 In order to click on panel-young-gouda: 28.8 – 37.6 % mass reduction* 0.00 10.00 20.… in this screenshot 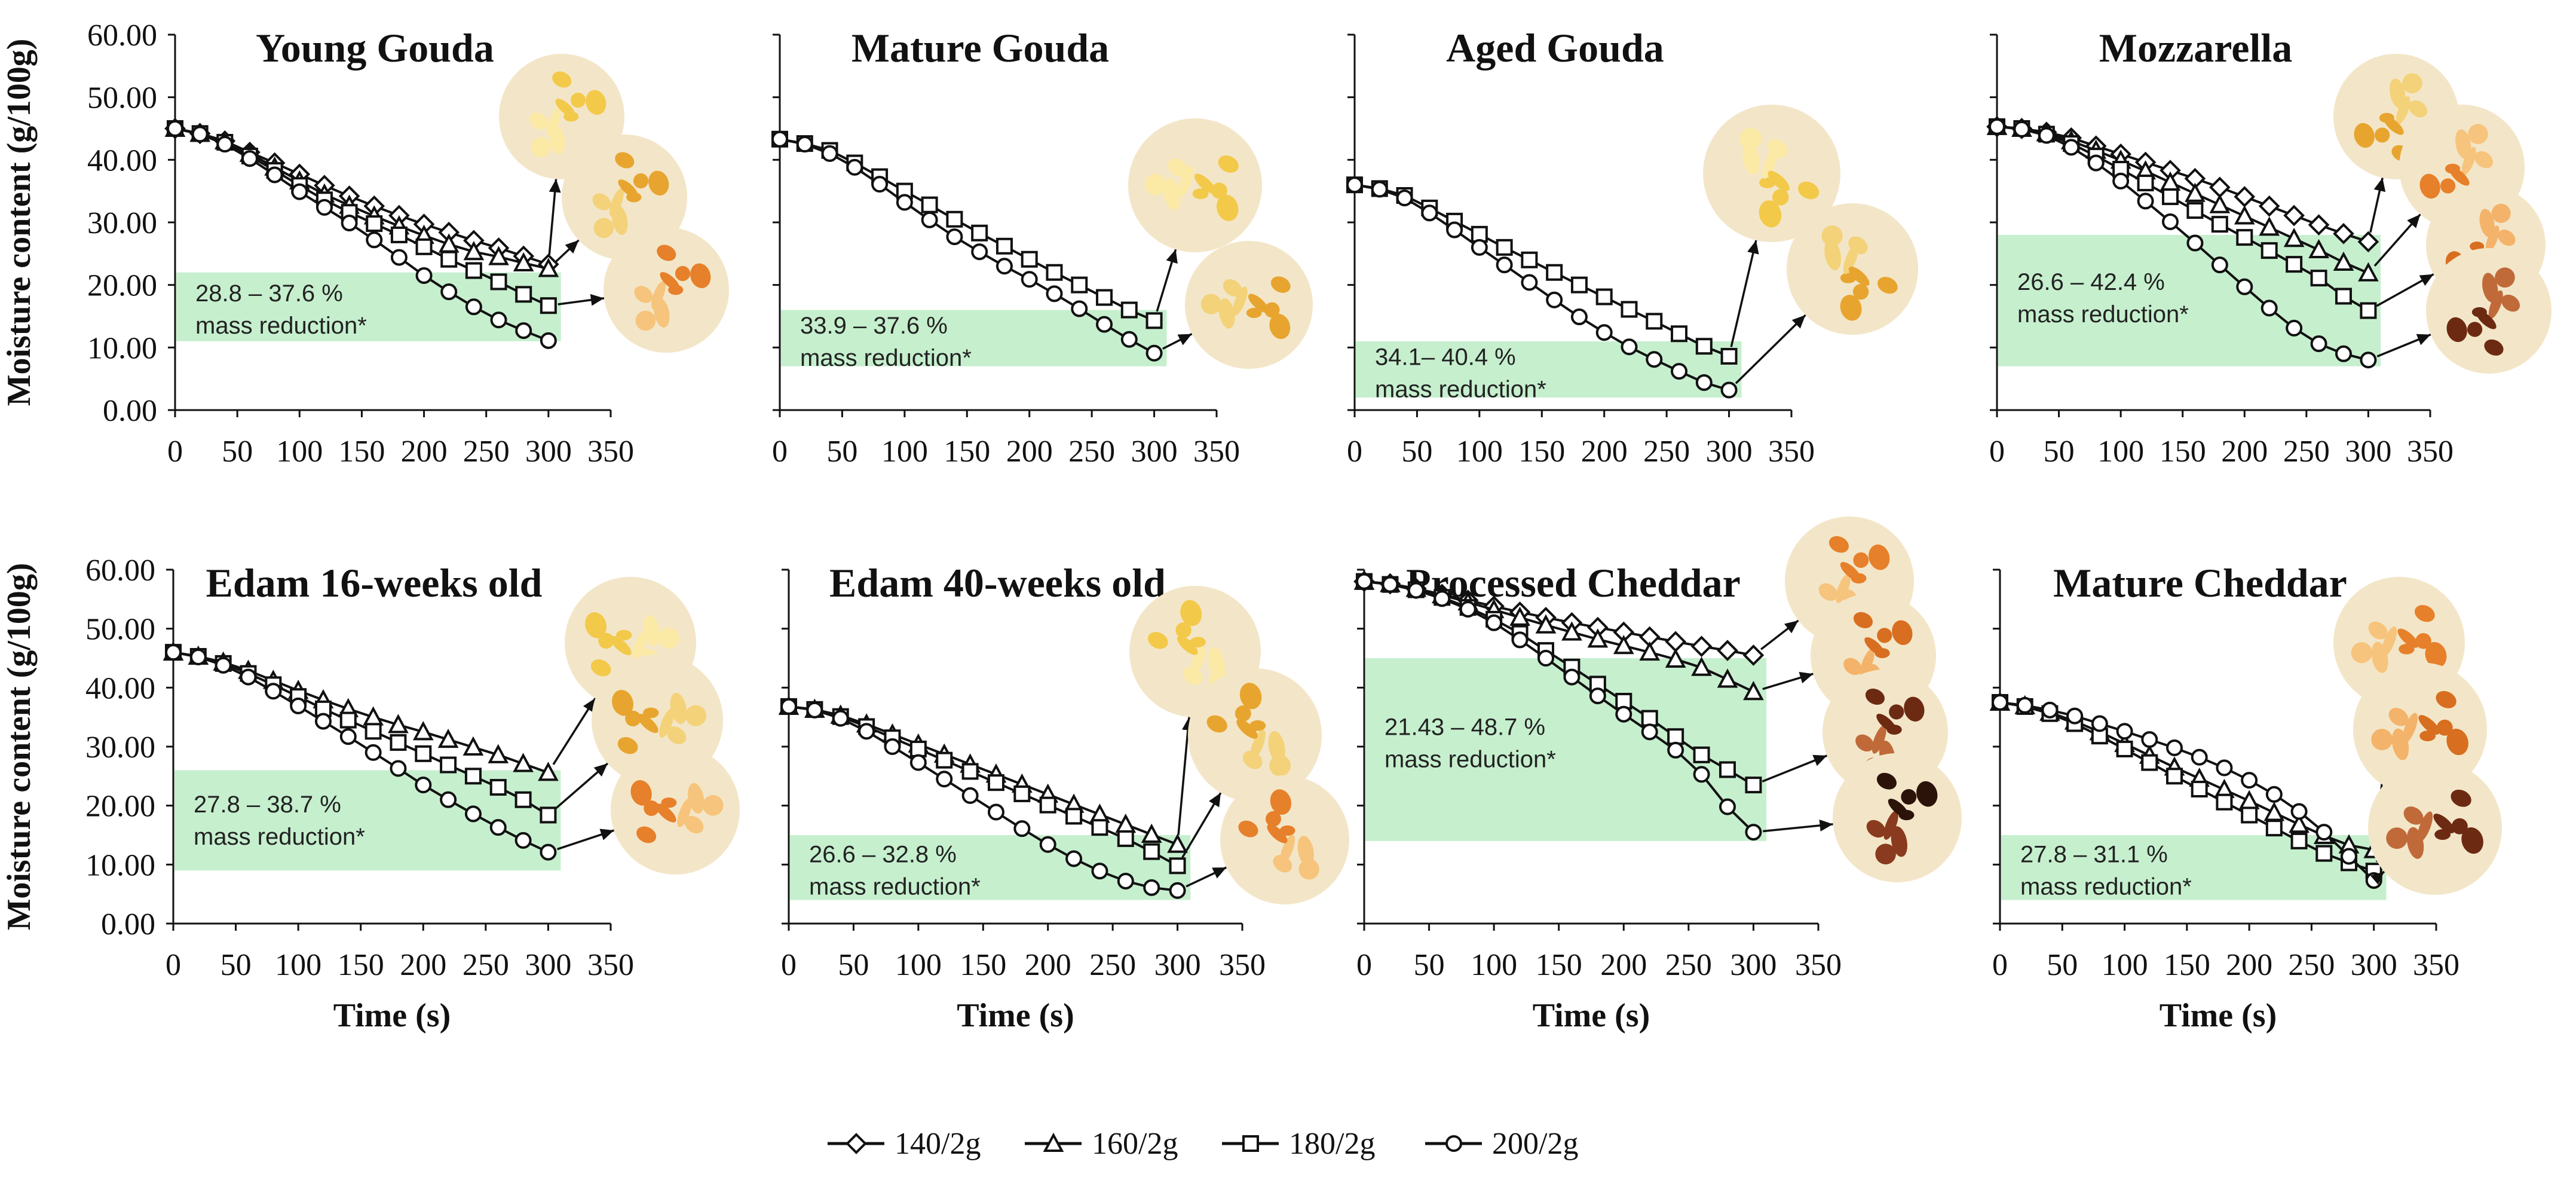, I will do `click(365, 244)`.